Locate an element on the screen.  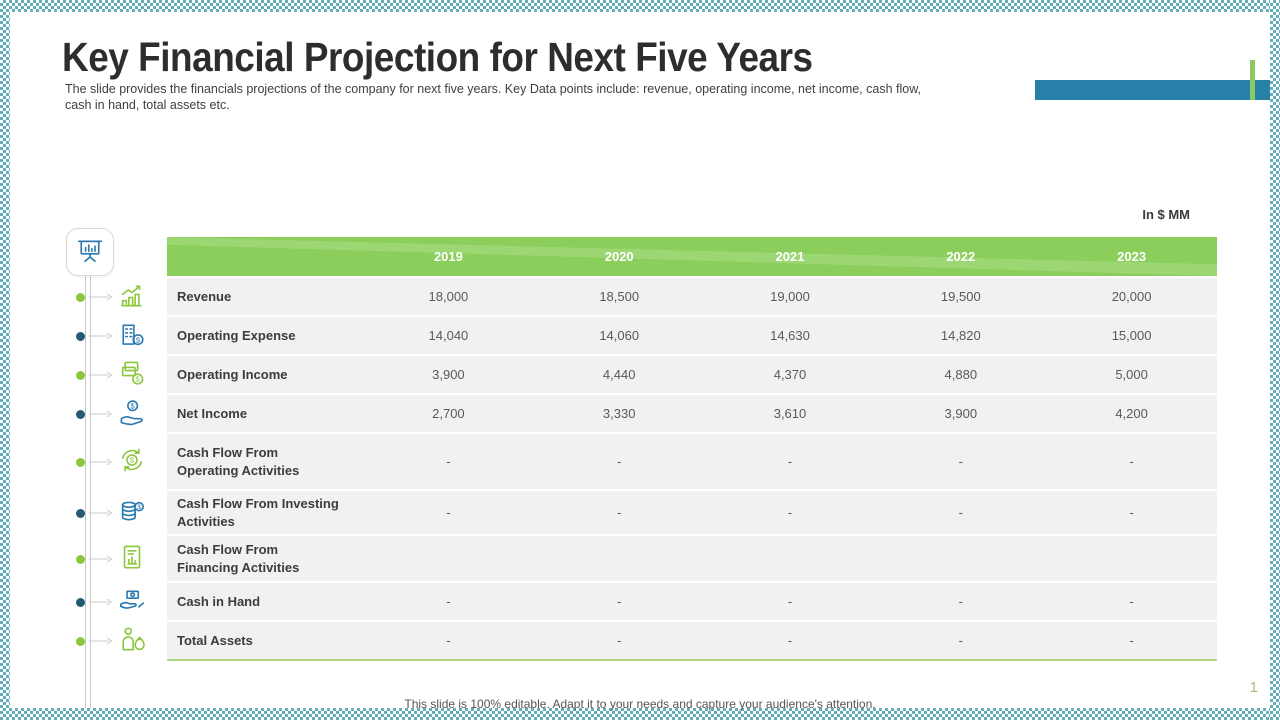
year-header: 2023 is located at coordinates (1132, 256).